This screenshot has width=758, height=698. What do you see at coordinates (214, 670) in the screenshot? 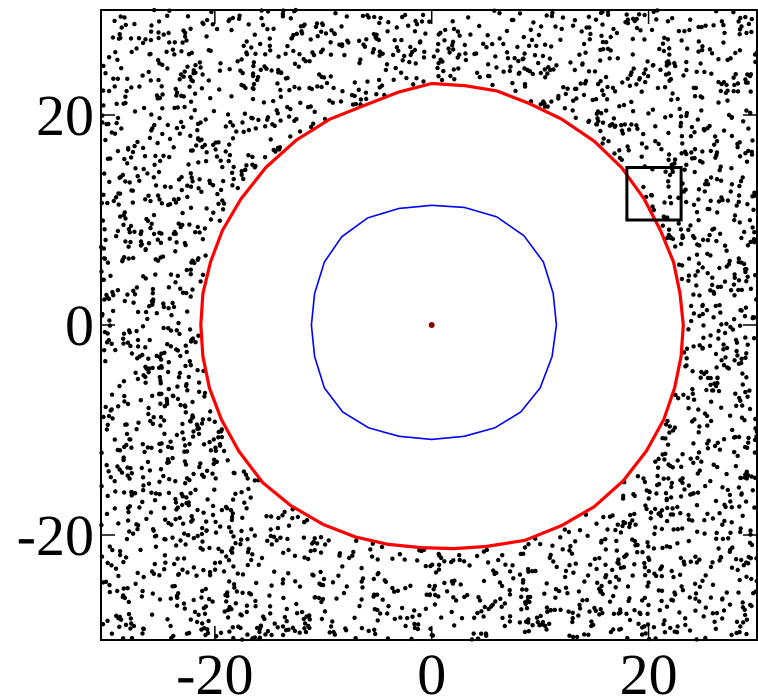
I see `x-tick-label: -20` at bounding box center [214, 670].